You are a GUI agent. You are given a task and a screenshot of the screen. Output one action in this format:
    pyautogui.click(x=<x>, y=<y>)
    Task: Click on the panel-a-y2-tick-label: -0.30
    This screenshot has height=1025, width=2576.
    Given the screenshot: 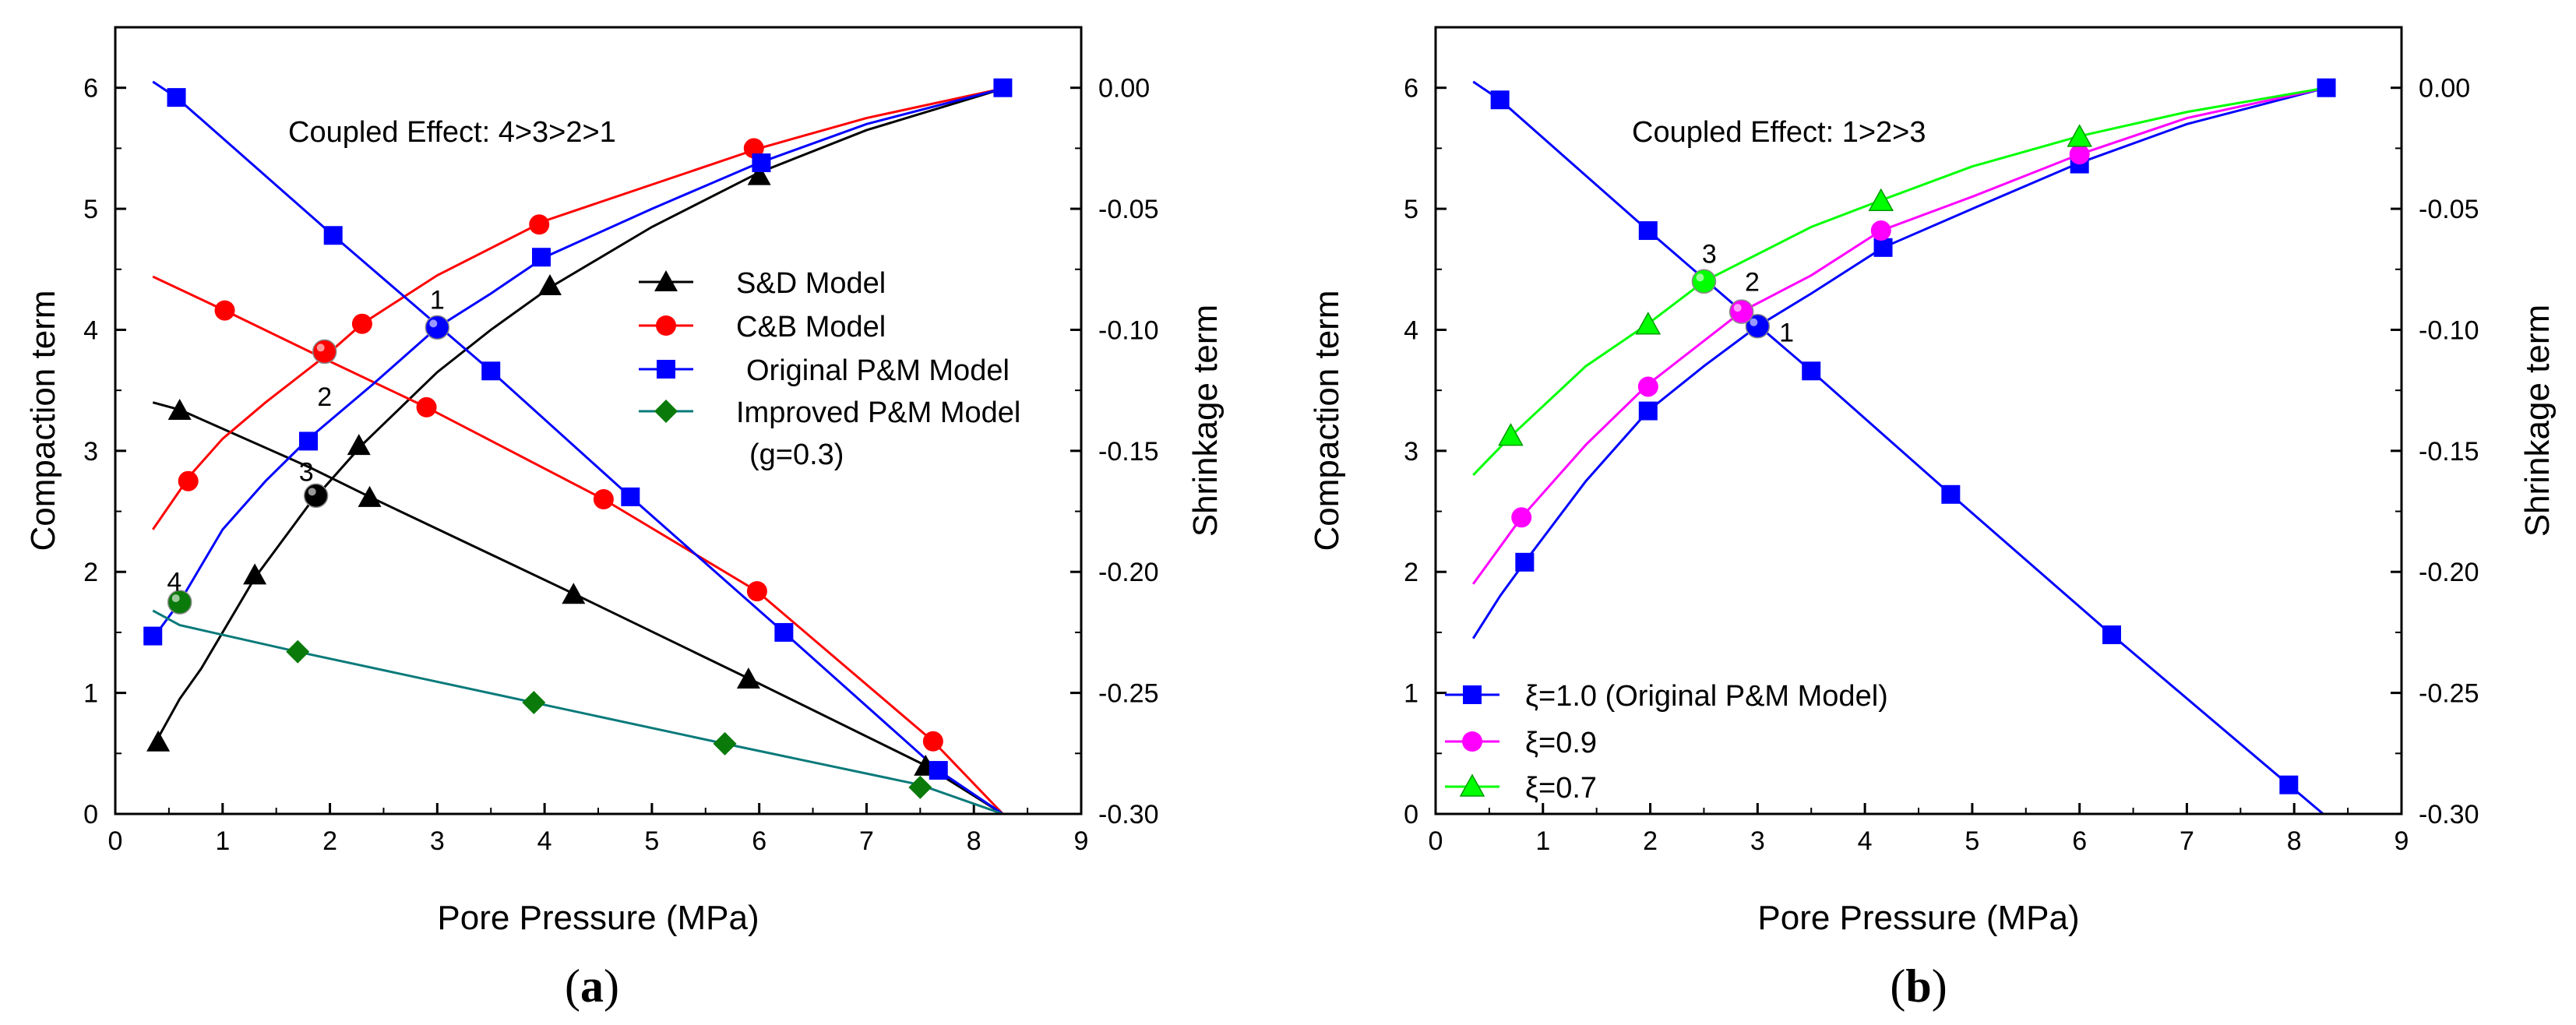 What is the action you would take?
    pyautogui.click(x=1128, y=815)
    